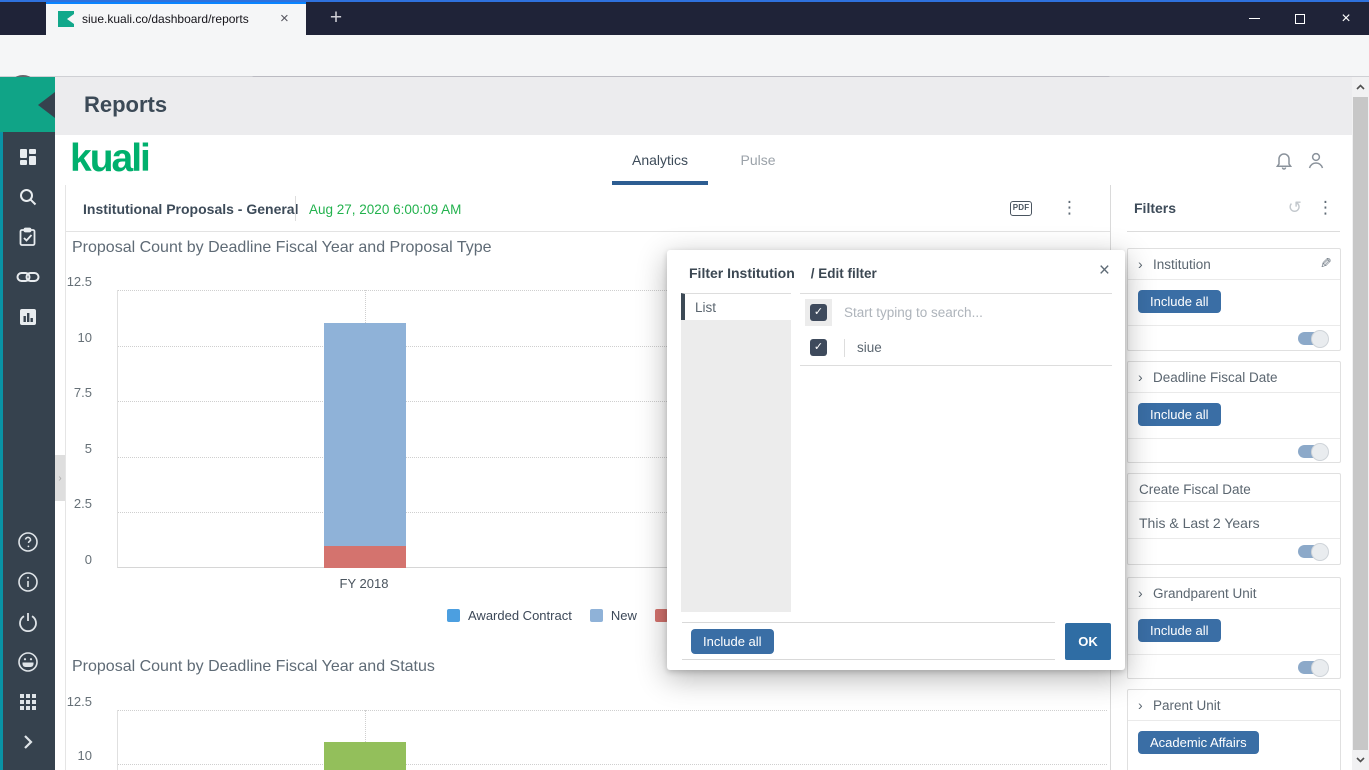  I want to click on panel-drag-handle: ›, so click(60, 478).